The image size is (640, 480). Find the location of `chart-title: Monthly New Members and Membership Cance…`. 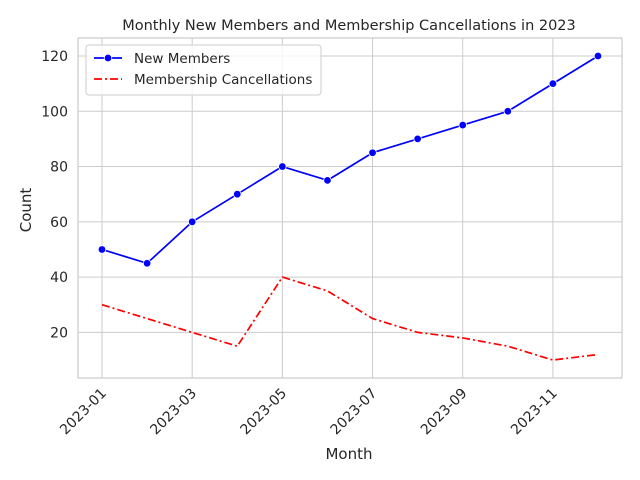

chart-title: Monthly New Members and Membership Cance… is located at coordinates (349, 26).